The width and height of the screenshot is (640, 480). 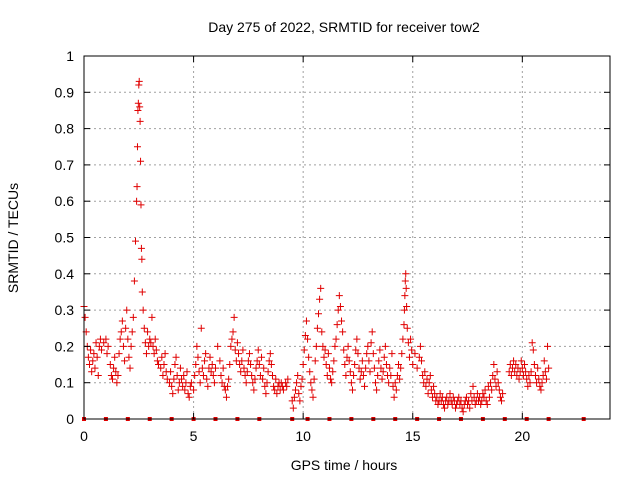 I want to click on y-tick-label: 0.5, so click(x=65, y=238).